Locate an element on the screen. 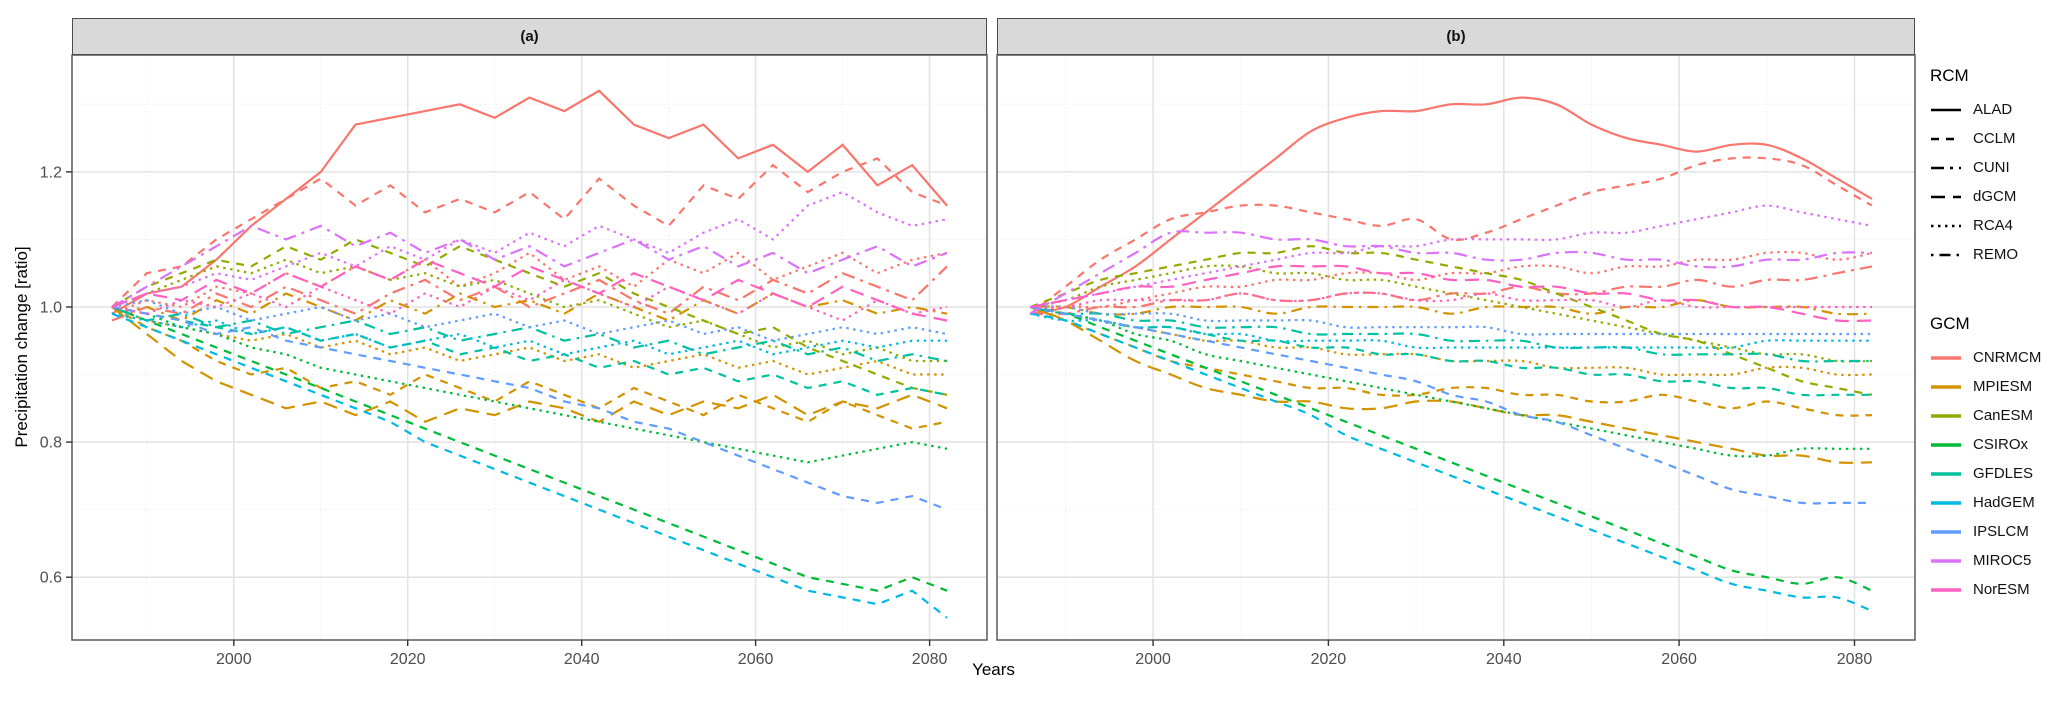 The image size is (2067, 704). series-b-MPIESM-dGCM is located at coordinates (1451, 384).